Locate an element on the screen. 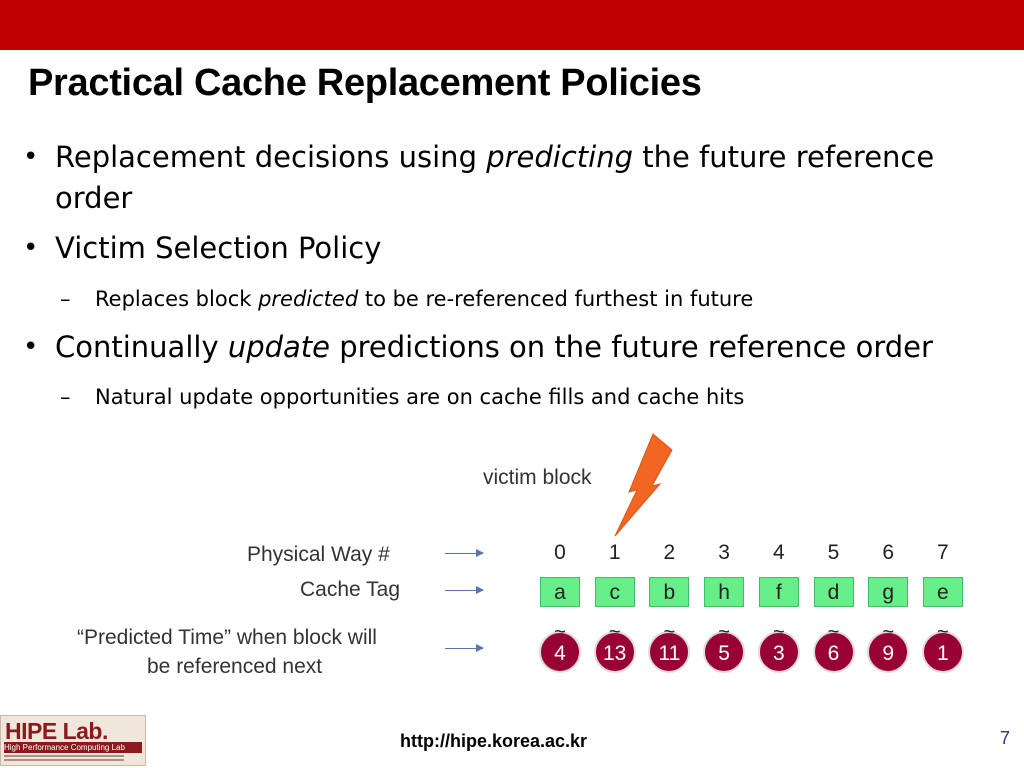  hipe-lab-logo: HIPE Lab. High Performance Computing Lab is located at coordinates (73, 740).